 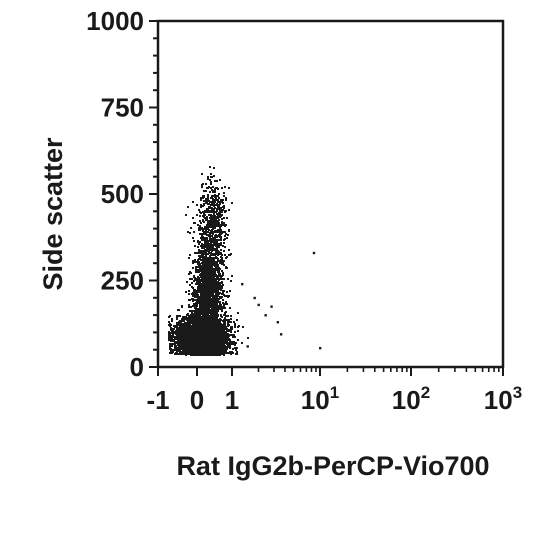 I want to click on y-tick-label: 0, so click(x=137, y=367).